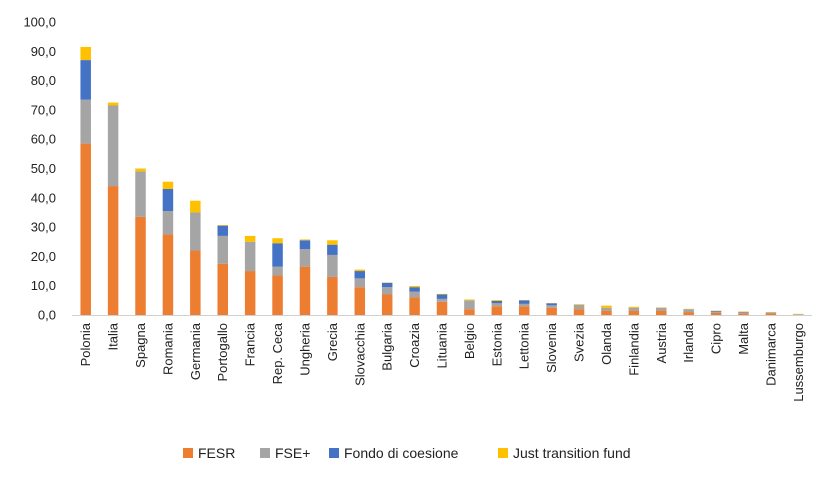 This screenshot has width=830, height=484. What do you see at coordinates (442, 345) in the screenshot?
I see `x-tick-label: Lituania` at bounding box center [442, 345].